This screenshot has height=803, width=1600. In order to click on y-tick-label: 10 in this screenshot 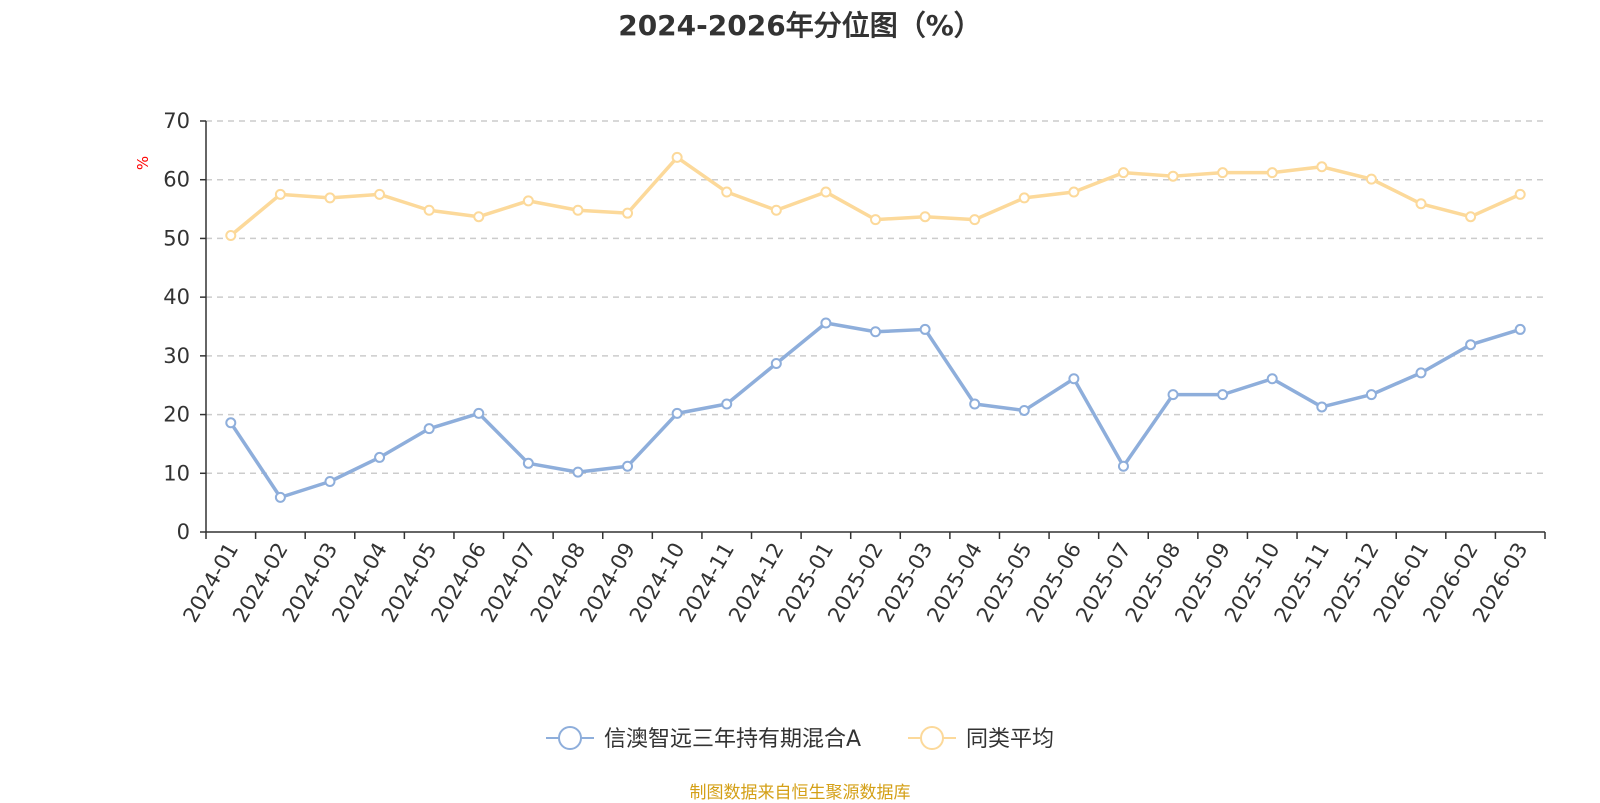, I will do `click(176, 473)`.